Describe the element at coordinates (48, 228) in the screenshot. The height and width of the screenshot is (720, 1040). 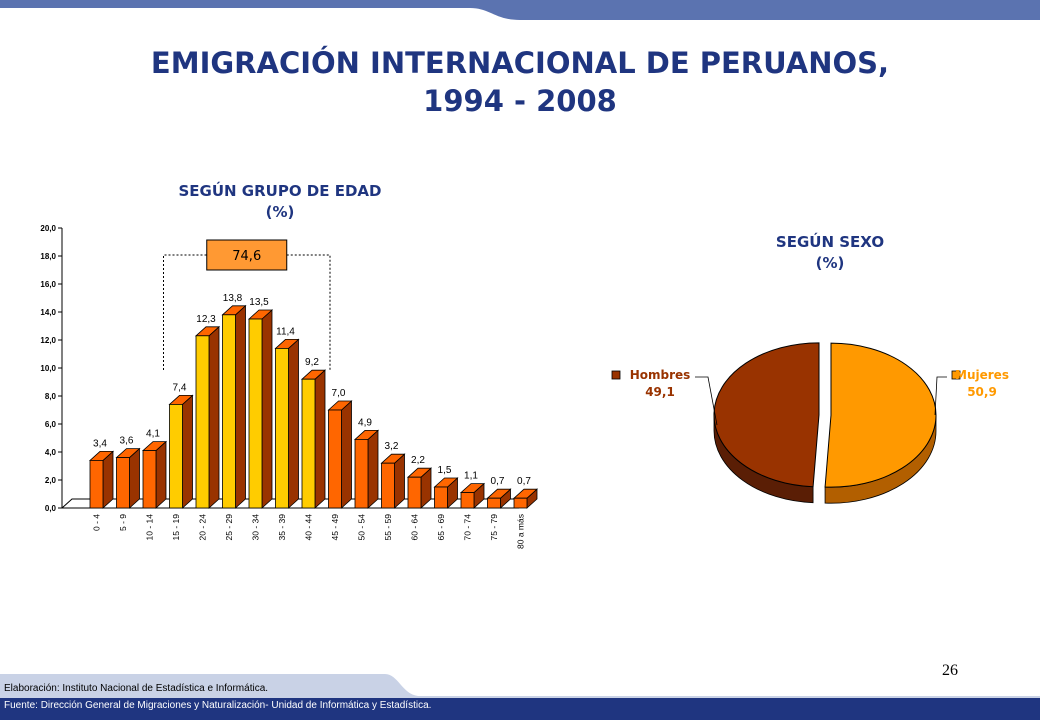
I see `y-tick-label: 20,0` at that location.